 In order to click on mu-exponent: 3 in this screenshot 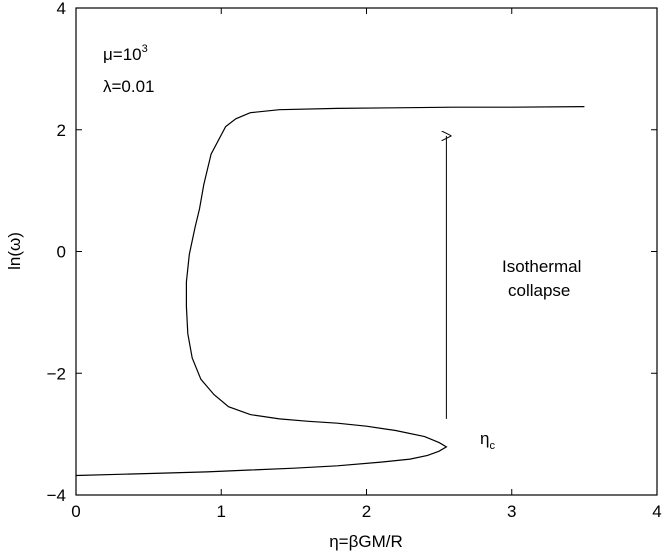, I will do `click(145, 49)`.